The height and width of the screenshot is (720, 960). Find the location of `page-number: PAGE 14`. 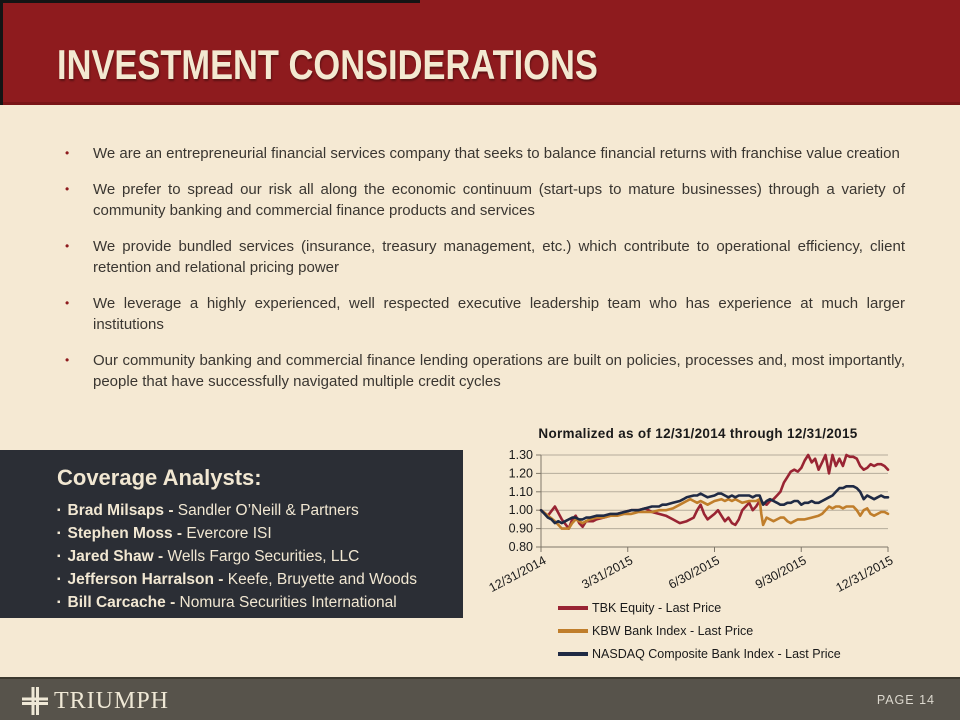

page-number: PAGE 14 is located at coordinates (905, 700).